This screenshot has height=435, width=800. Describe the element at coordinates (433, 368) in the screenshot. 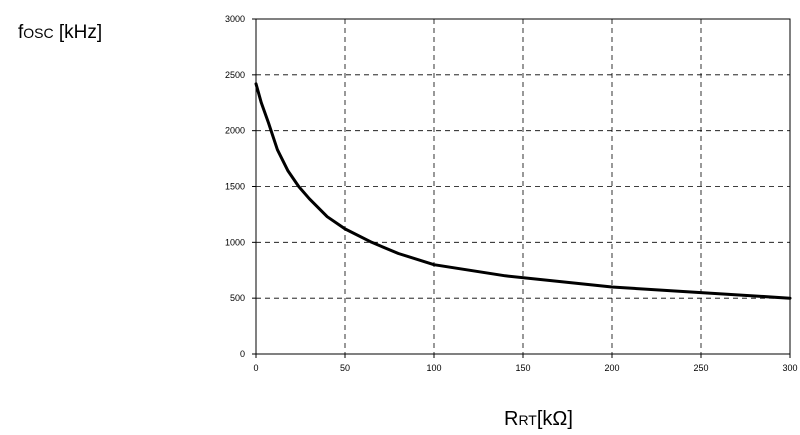

I see `x-tick-label: 100` at that location.